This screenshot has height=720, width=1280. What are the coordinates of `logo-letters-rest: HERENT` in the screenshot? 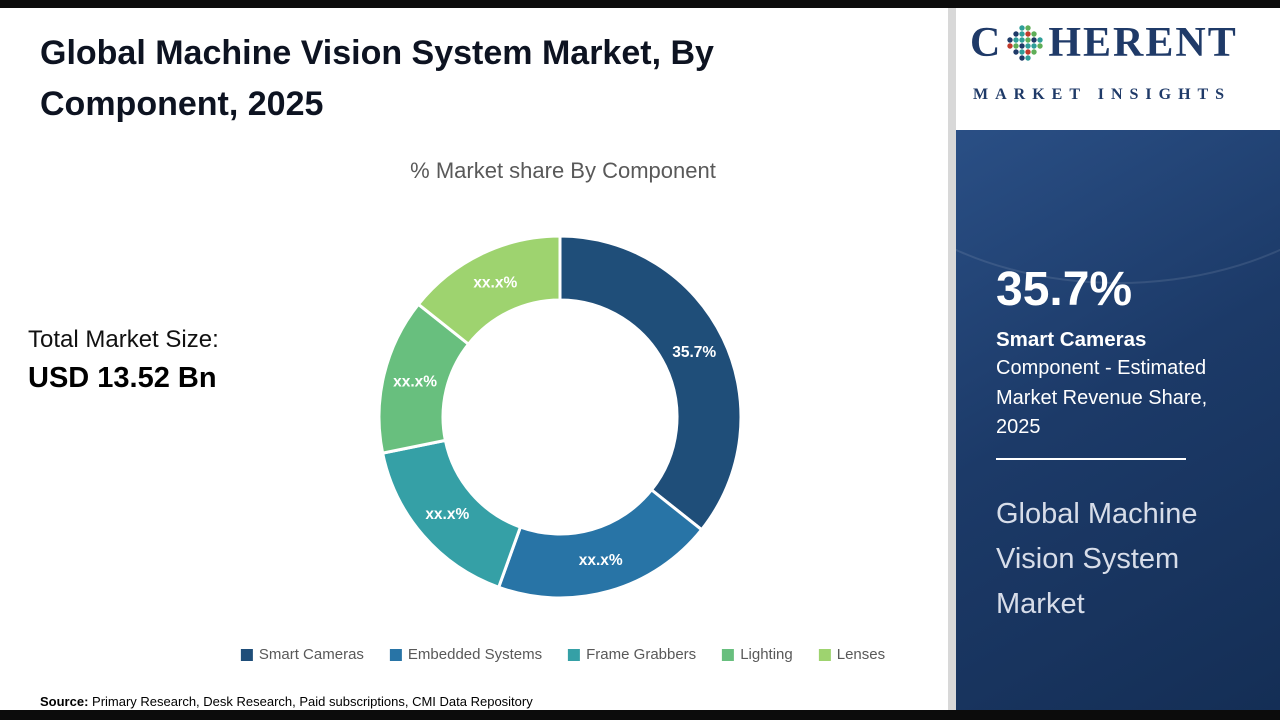 It's located at (1143, 43).